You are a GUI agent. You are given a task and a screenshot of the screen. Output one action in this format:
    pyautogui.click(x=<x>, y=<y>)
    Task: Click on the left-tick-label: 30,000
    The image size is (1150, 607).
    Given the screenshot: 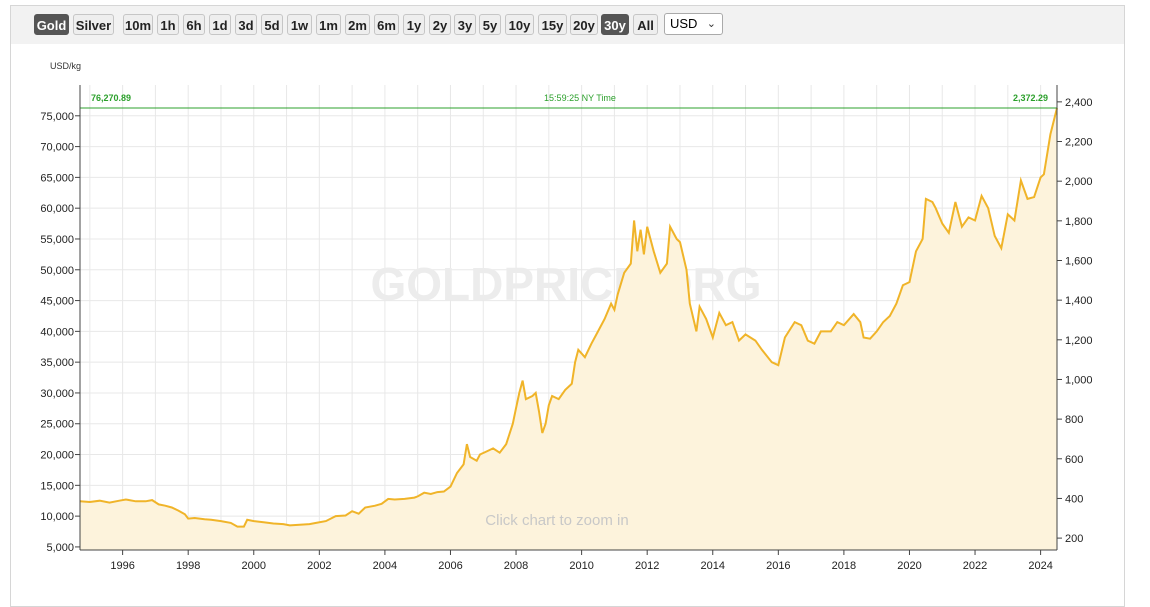 What is the action you would take?
    pyautogui.click(x=57, y=394)
    